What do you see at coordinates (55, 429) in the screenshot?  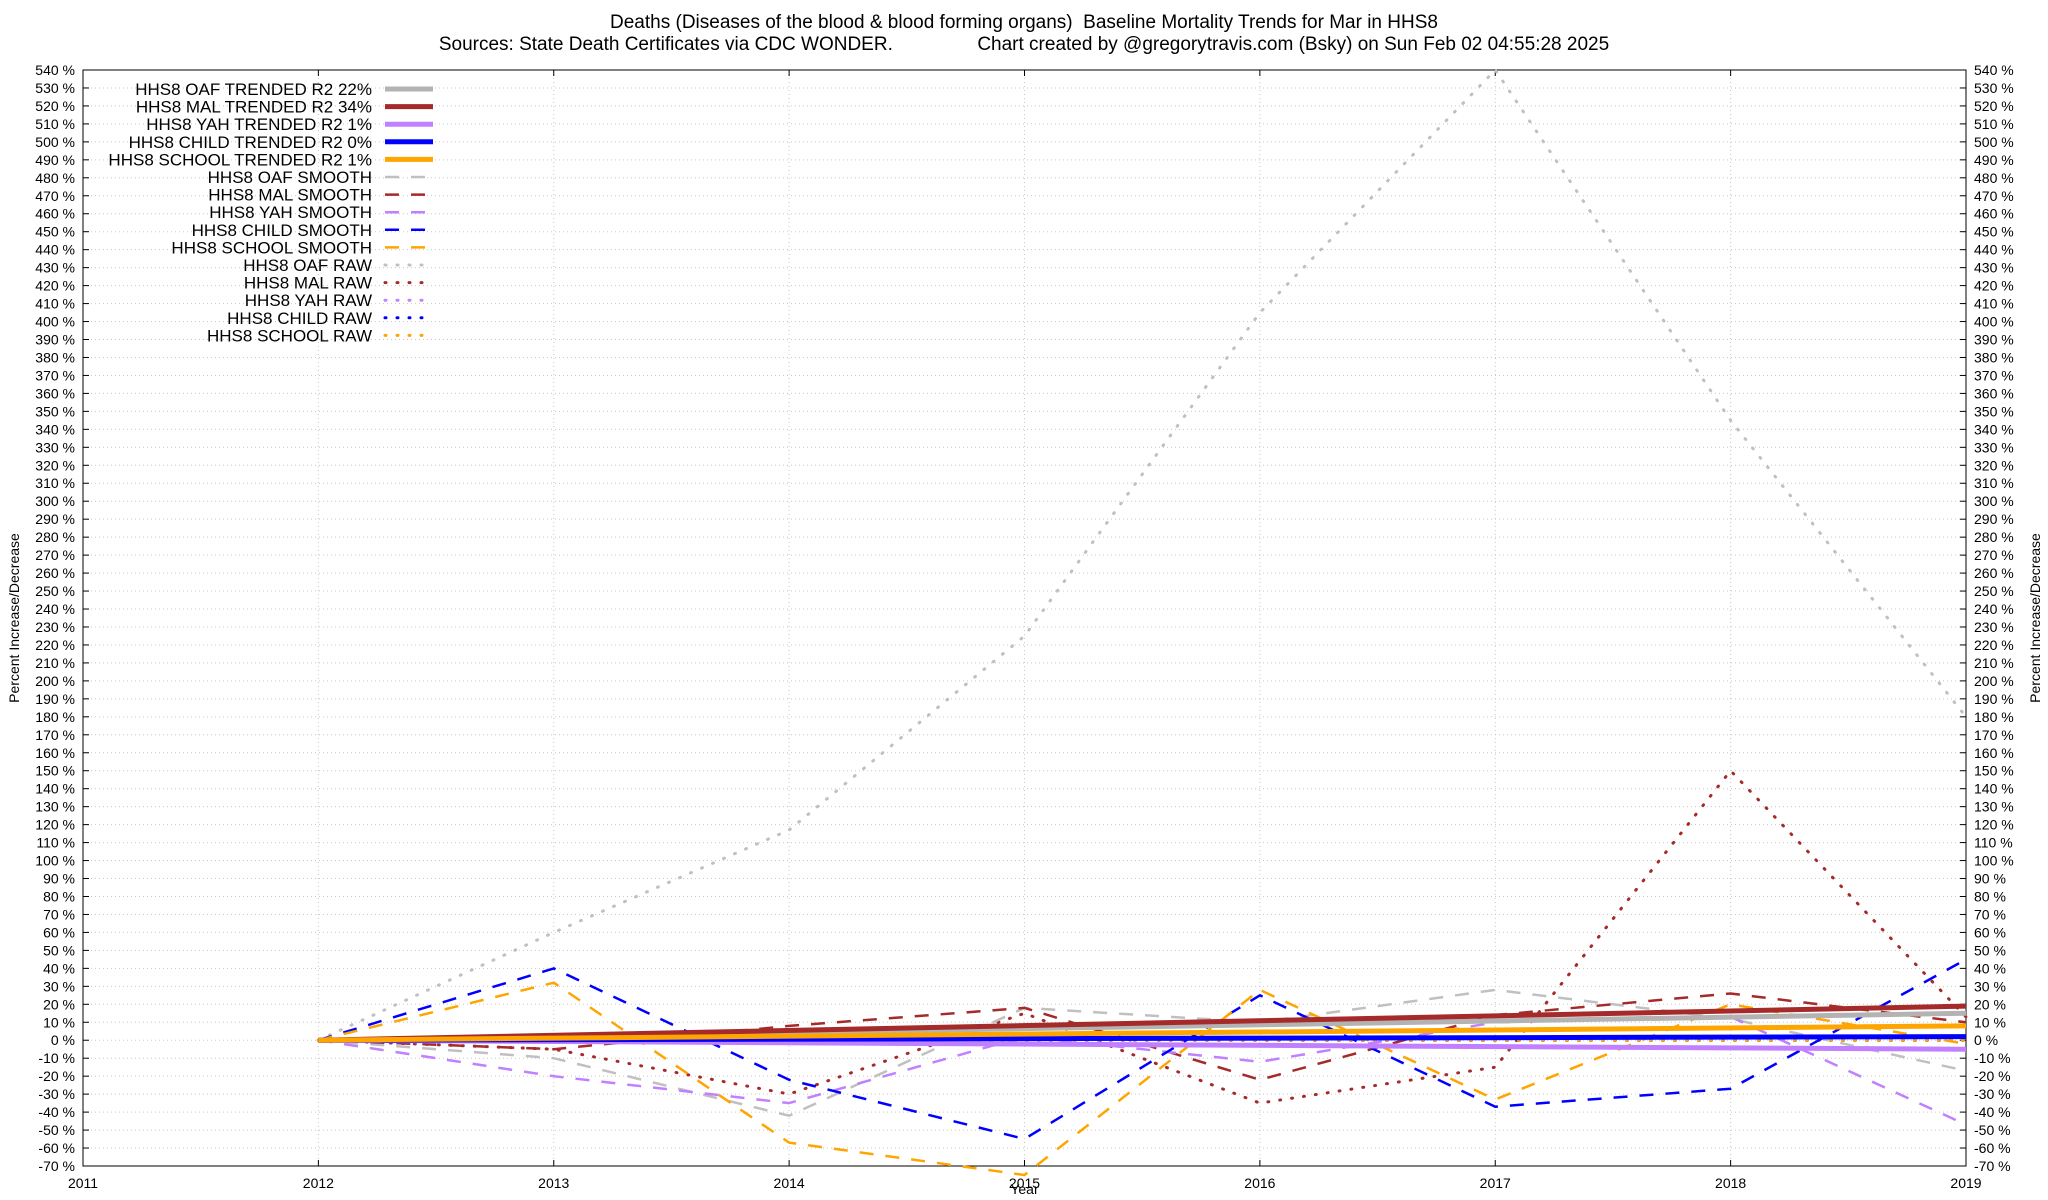 I see `y-tick-label-left: 340 %` at bounding box center [55, 429].